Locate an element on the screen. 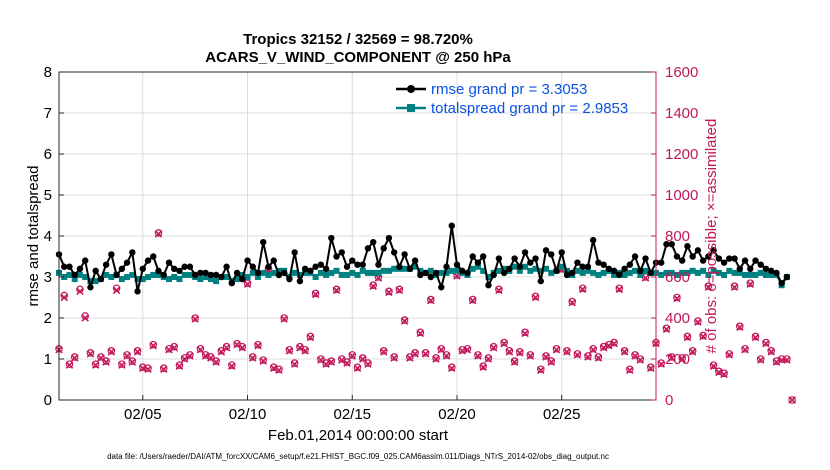  y-right-tick-label: 1000 is located at coordinates (681, 195).